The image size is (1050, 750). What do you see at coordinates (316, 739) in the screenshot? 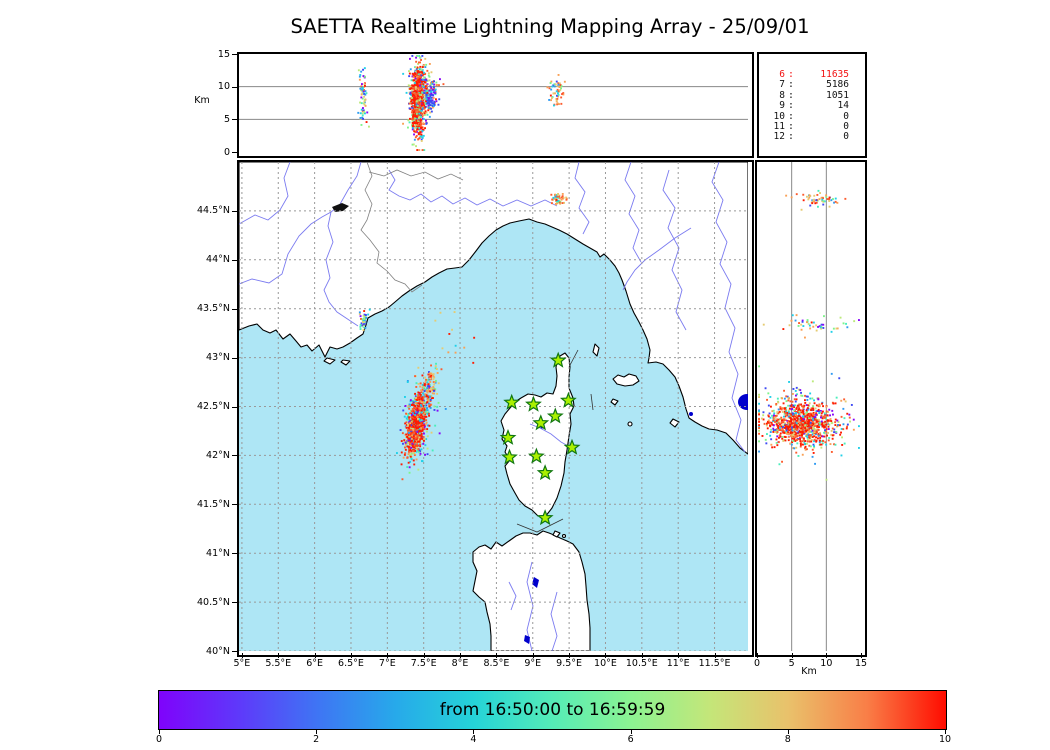
I see `tick-label: 2` at bounding box center [316, 739].